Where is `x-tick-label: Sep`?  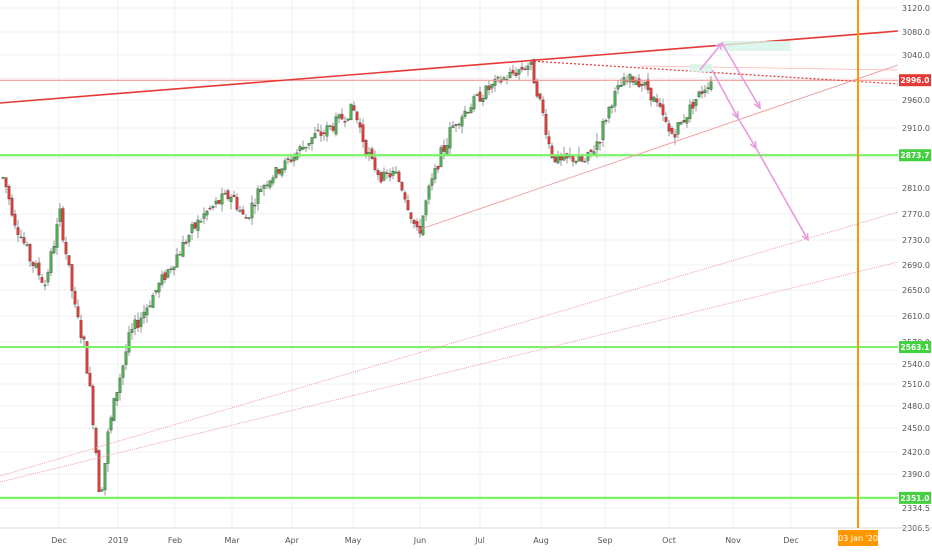 x-tick-label: Sep is located at coordinates (604, 540).